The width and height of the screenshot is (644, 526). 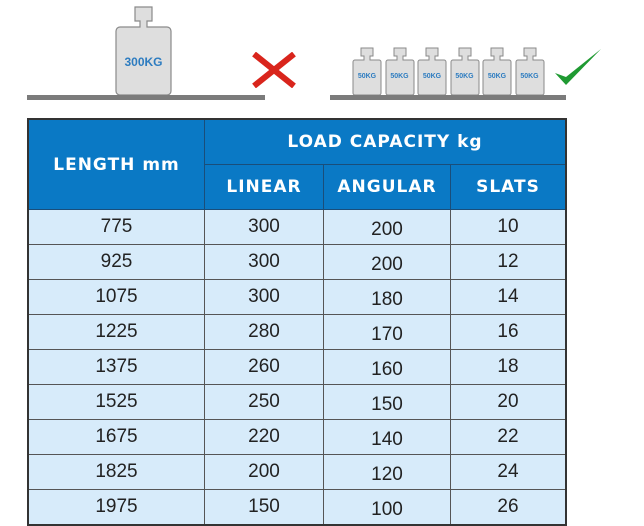 I want to click on slats-cell: 24, so click(x=508, y=472).